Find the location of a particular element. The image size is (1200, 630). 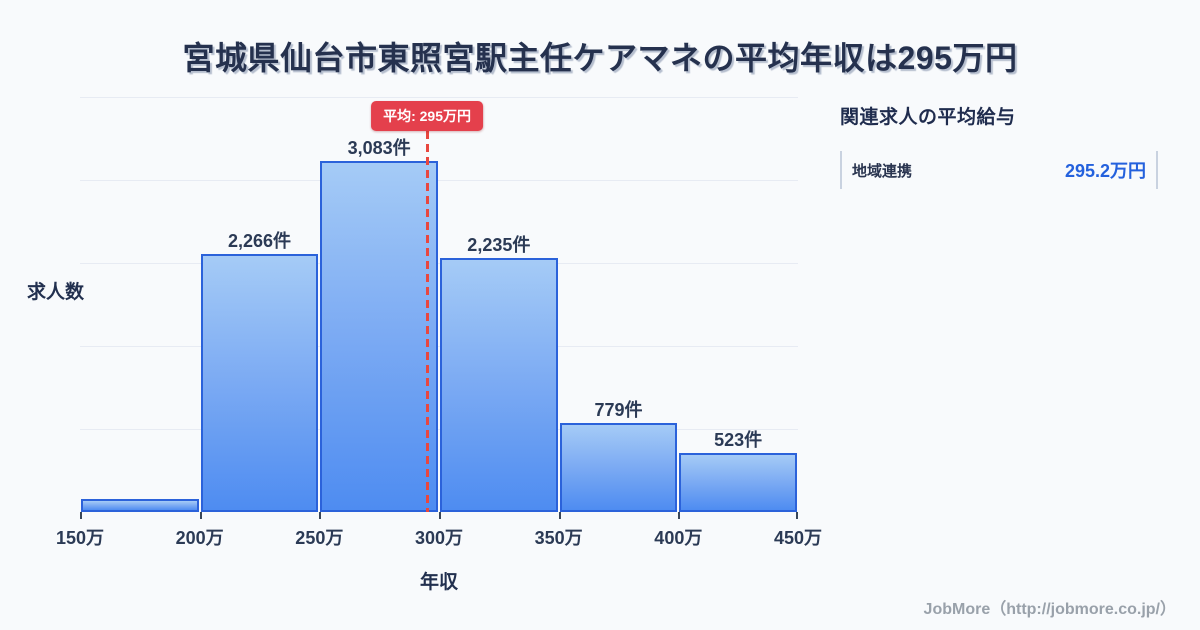

x-tick-label: 250万 is located at coordinates (319, 538).